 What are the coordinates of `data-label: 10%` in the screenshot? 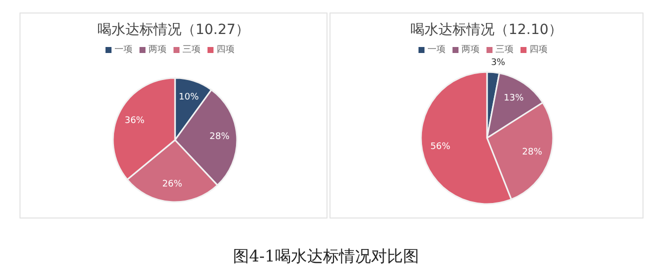 It's located at (189, 97).